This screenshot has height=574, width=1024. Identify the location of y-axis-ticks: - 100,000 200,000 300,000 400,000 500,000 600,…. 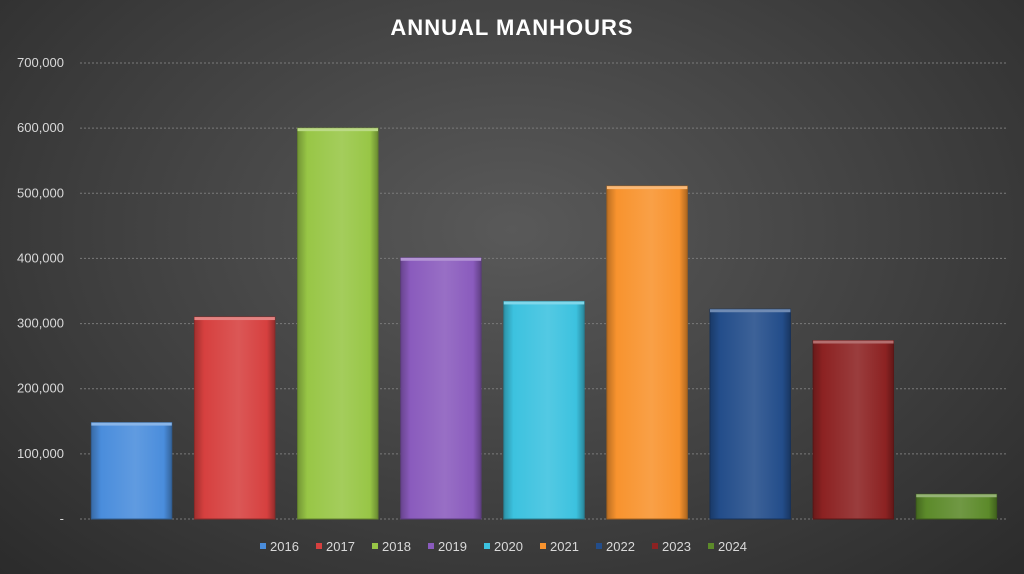
(40, 290).